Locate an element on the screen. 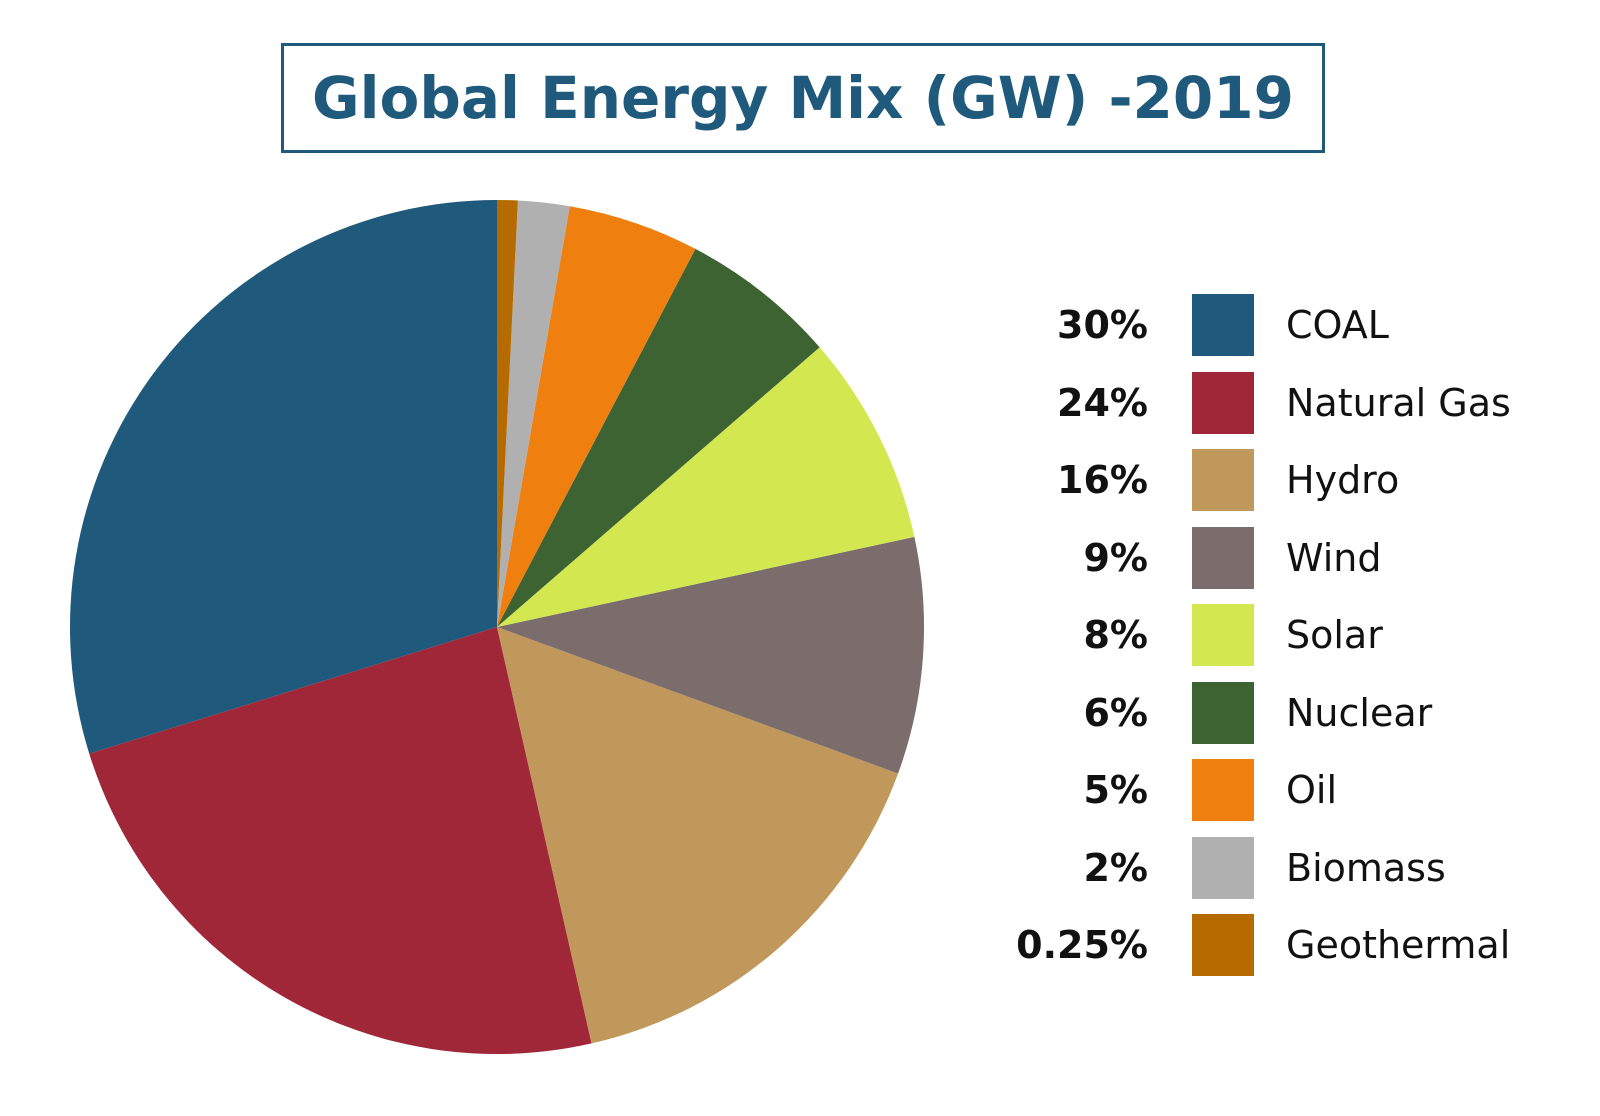  pie-slice-nuclear is located at coordinates (658, 437).